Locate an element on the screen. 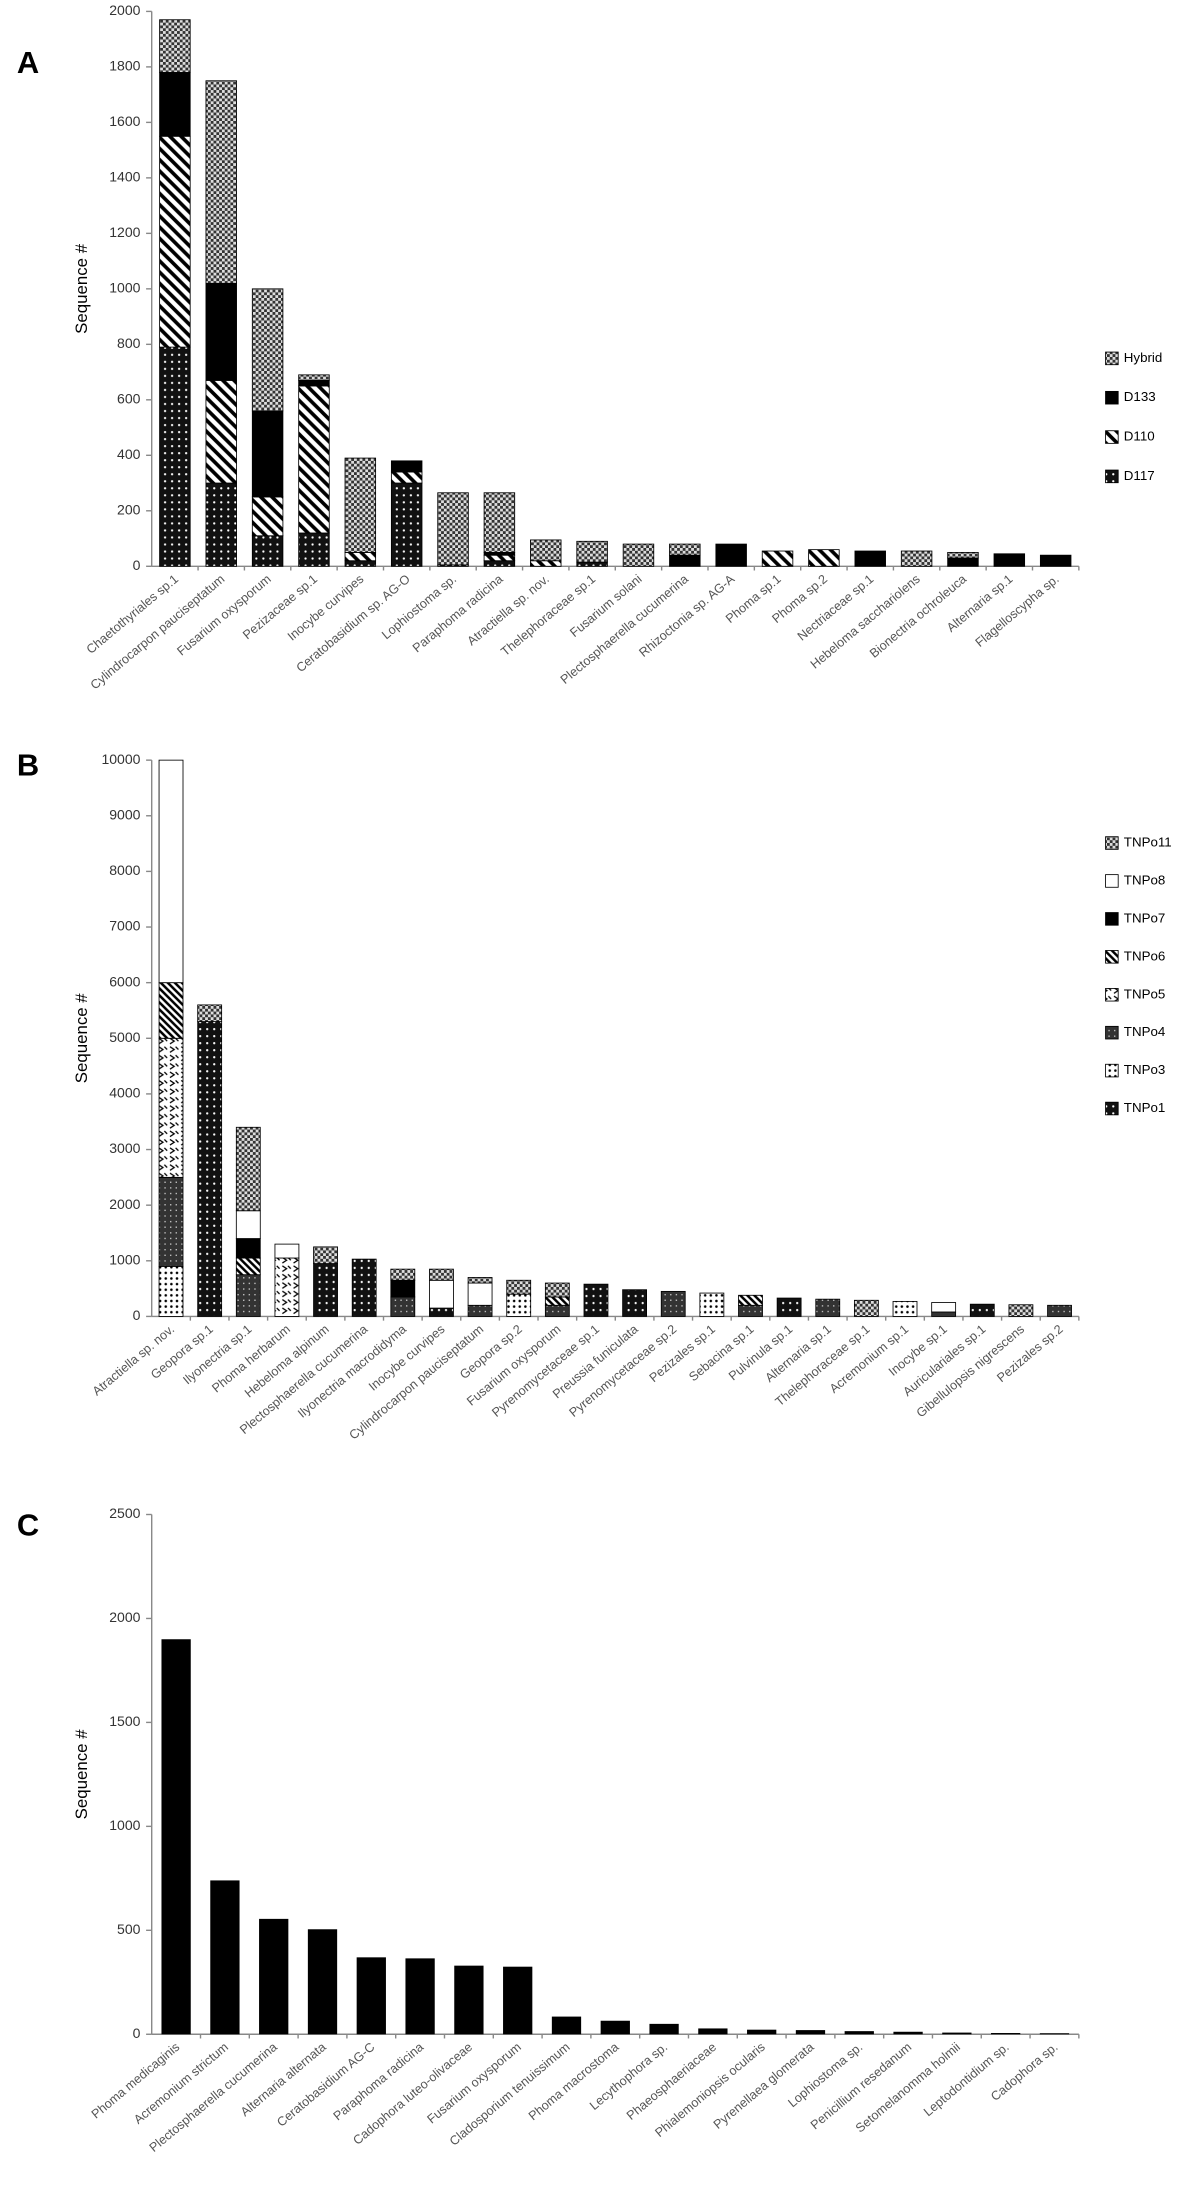 The height and width of the screenshot is (2203, 1180). panel-label: C is located at coordinates (28, 1525).